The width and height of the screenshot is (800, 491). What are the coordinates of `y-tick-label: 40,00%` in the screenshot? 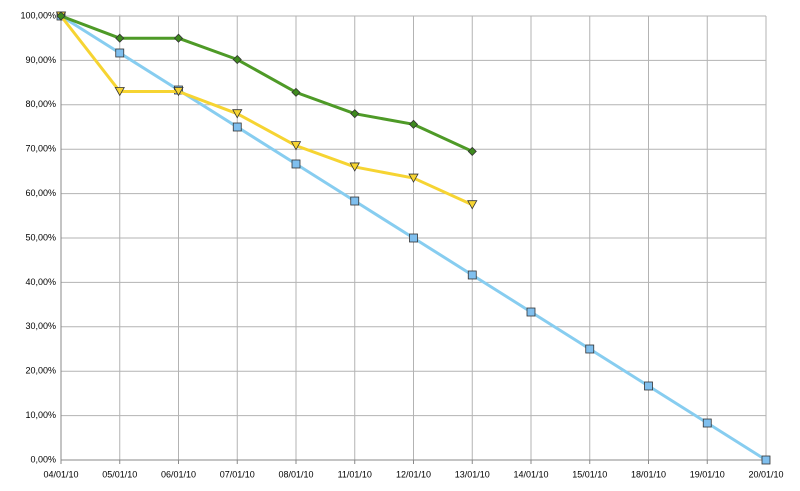 It's located at (40, 282).